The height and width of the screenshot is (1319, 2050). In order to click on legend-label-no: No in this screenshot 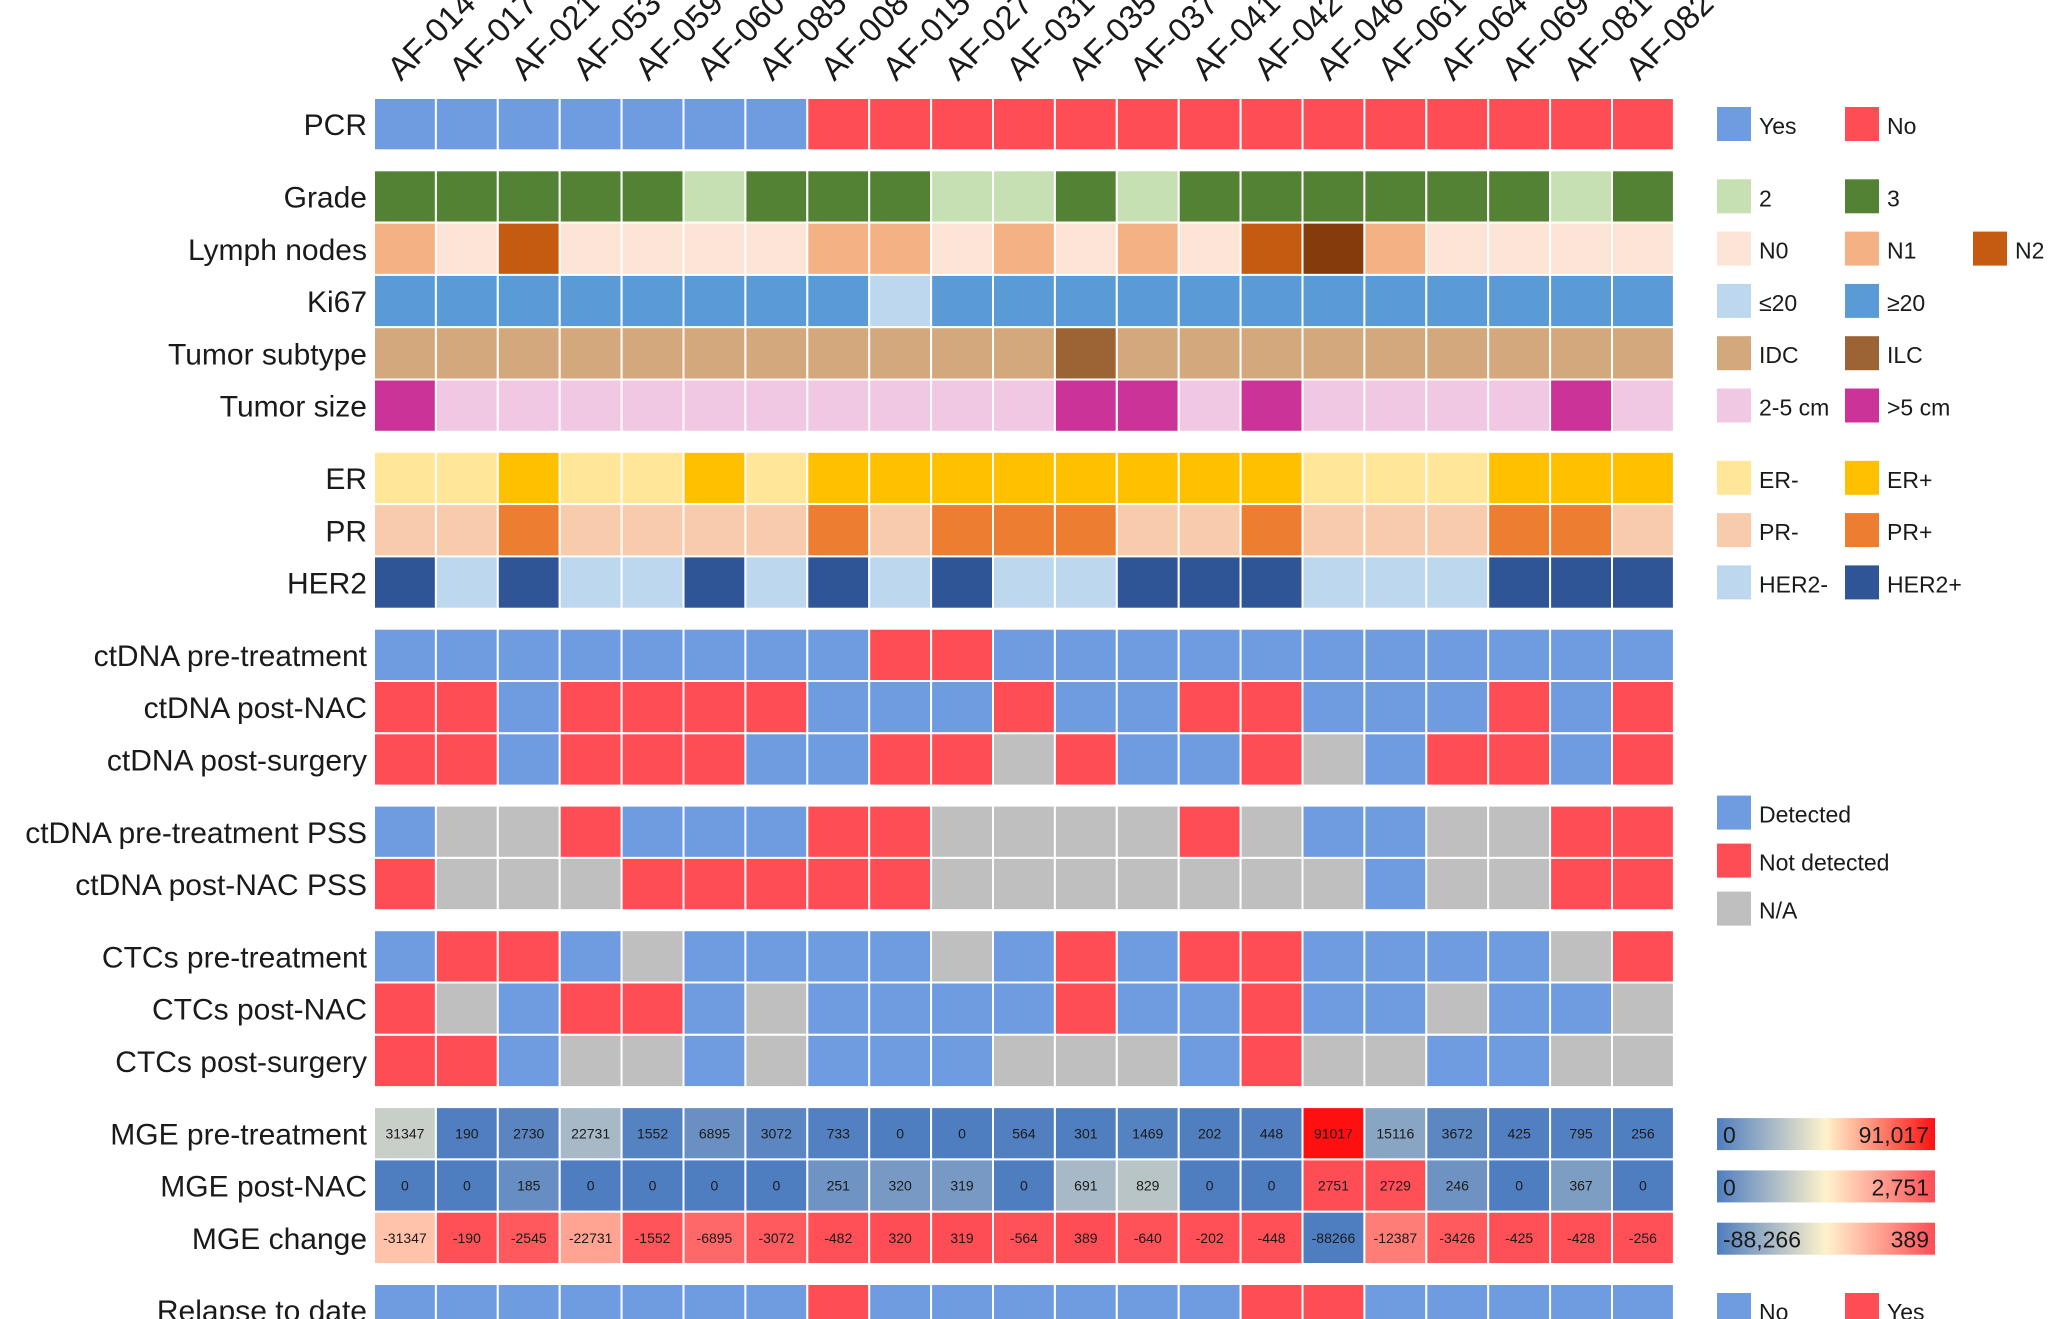, I will do `click(1773, 1309)`.